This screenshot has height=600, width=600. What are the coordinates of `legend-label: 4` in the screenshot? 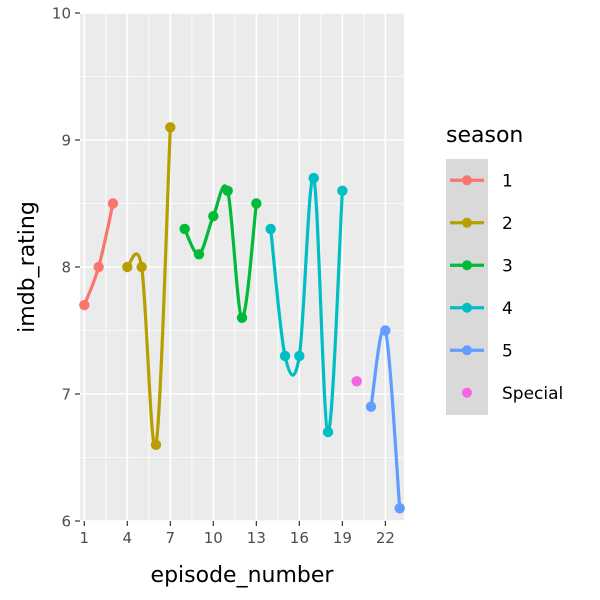 It's located at (507, 309).